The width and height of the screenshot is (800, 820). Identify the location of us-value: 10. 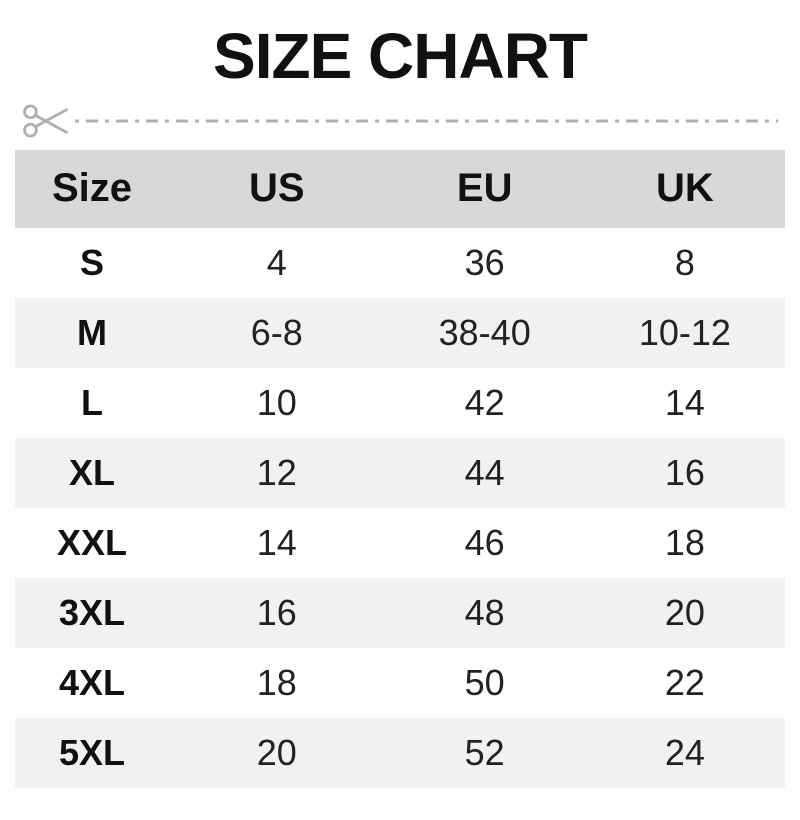
(276, 402).